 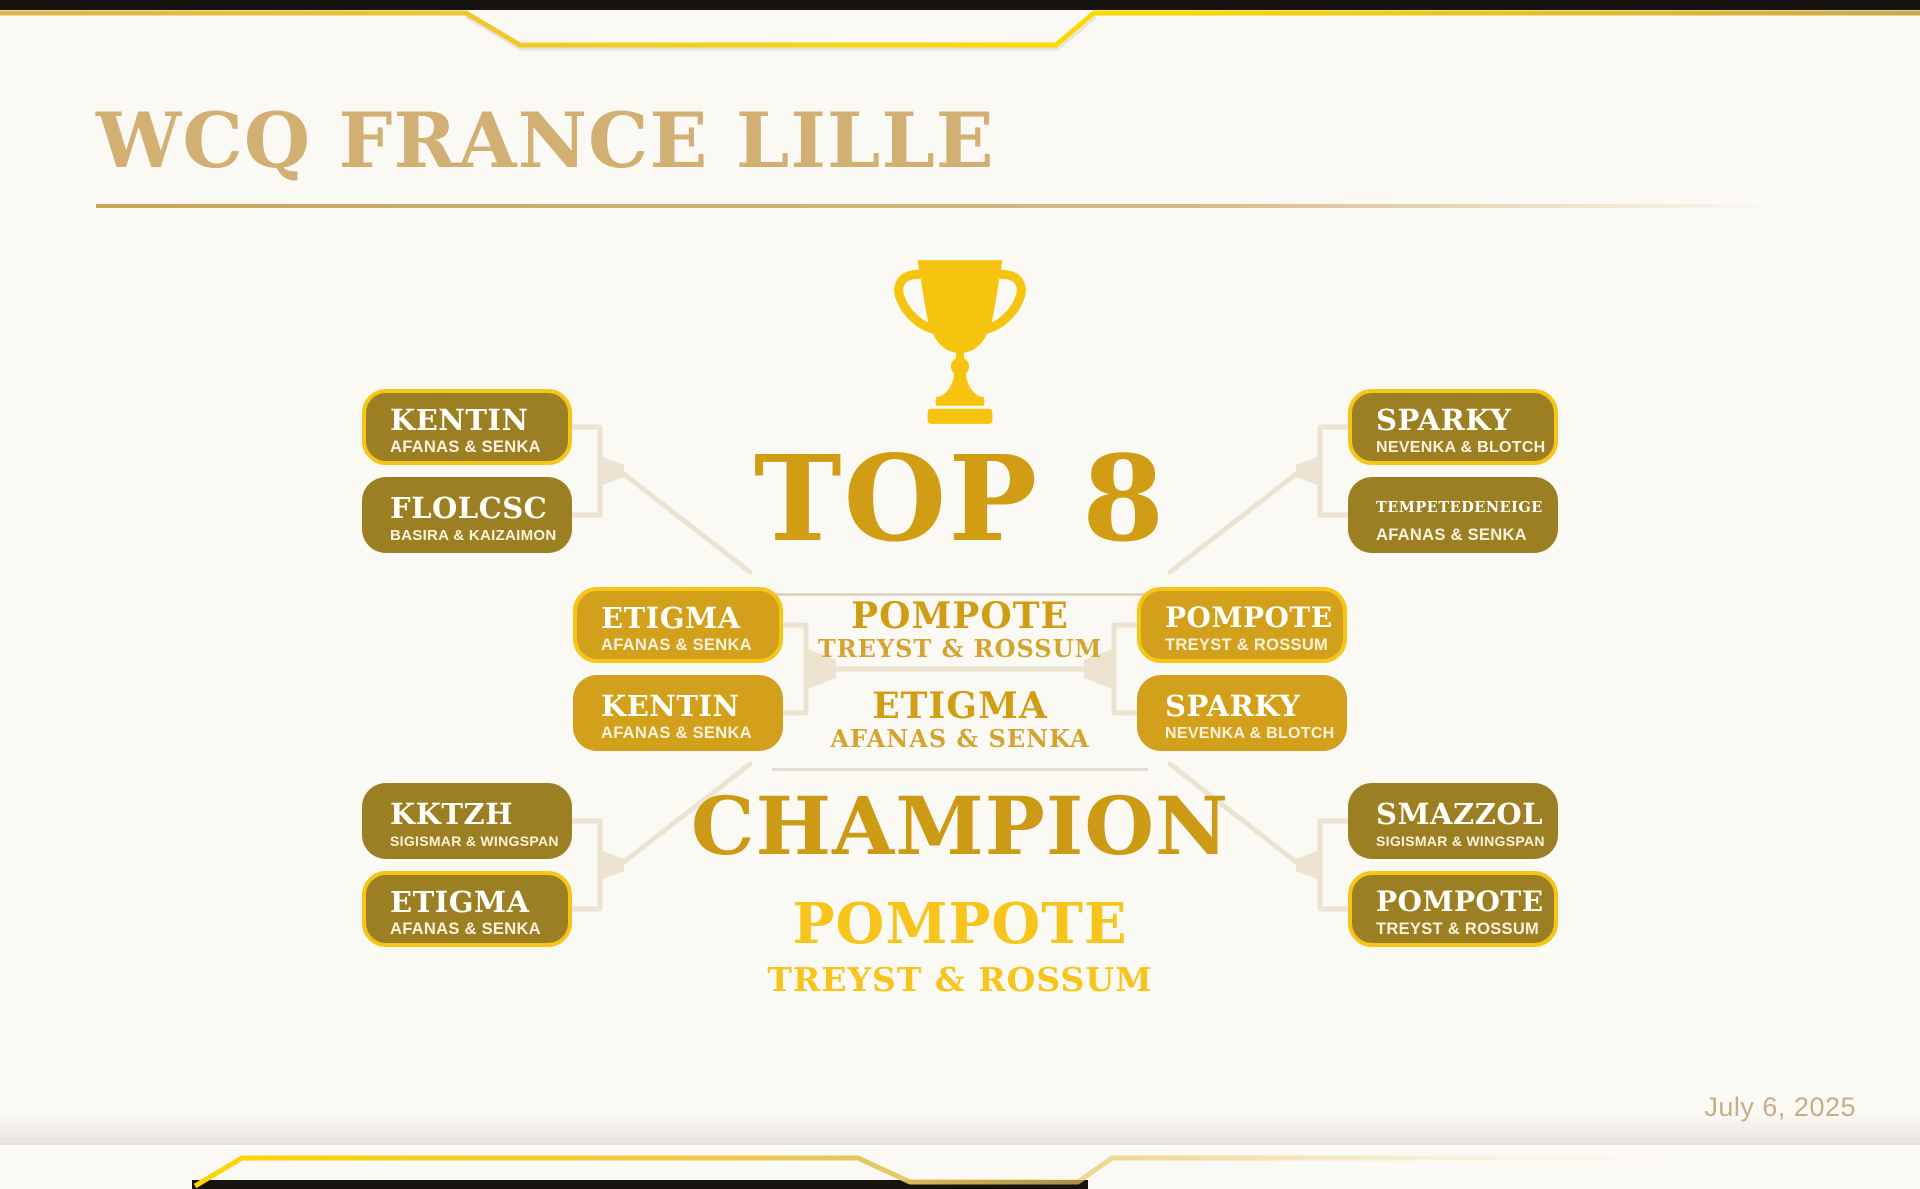 I want to click on top8-label: TOP 8, so click(x=960, y=498).